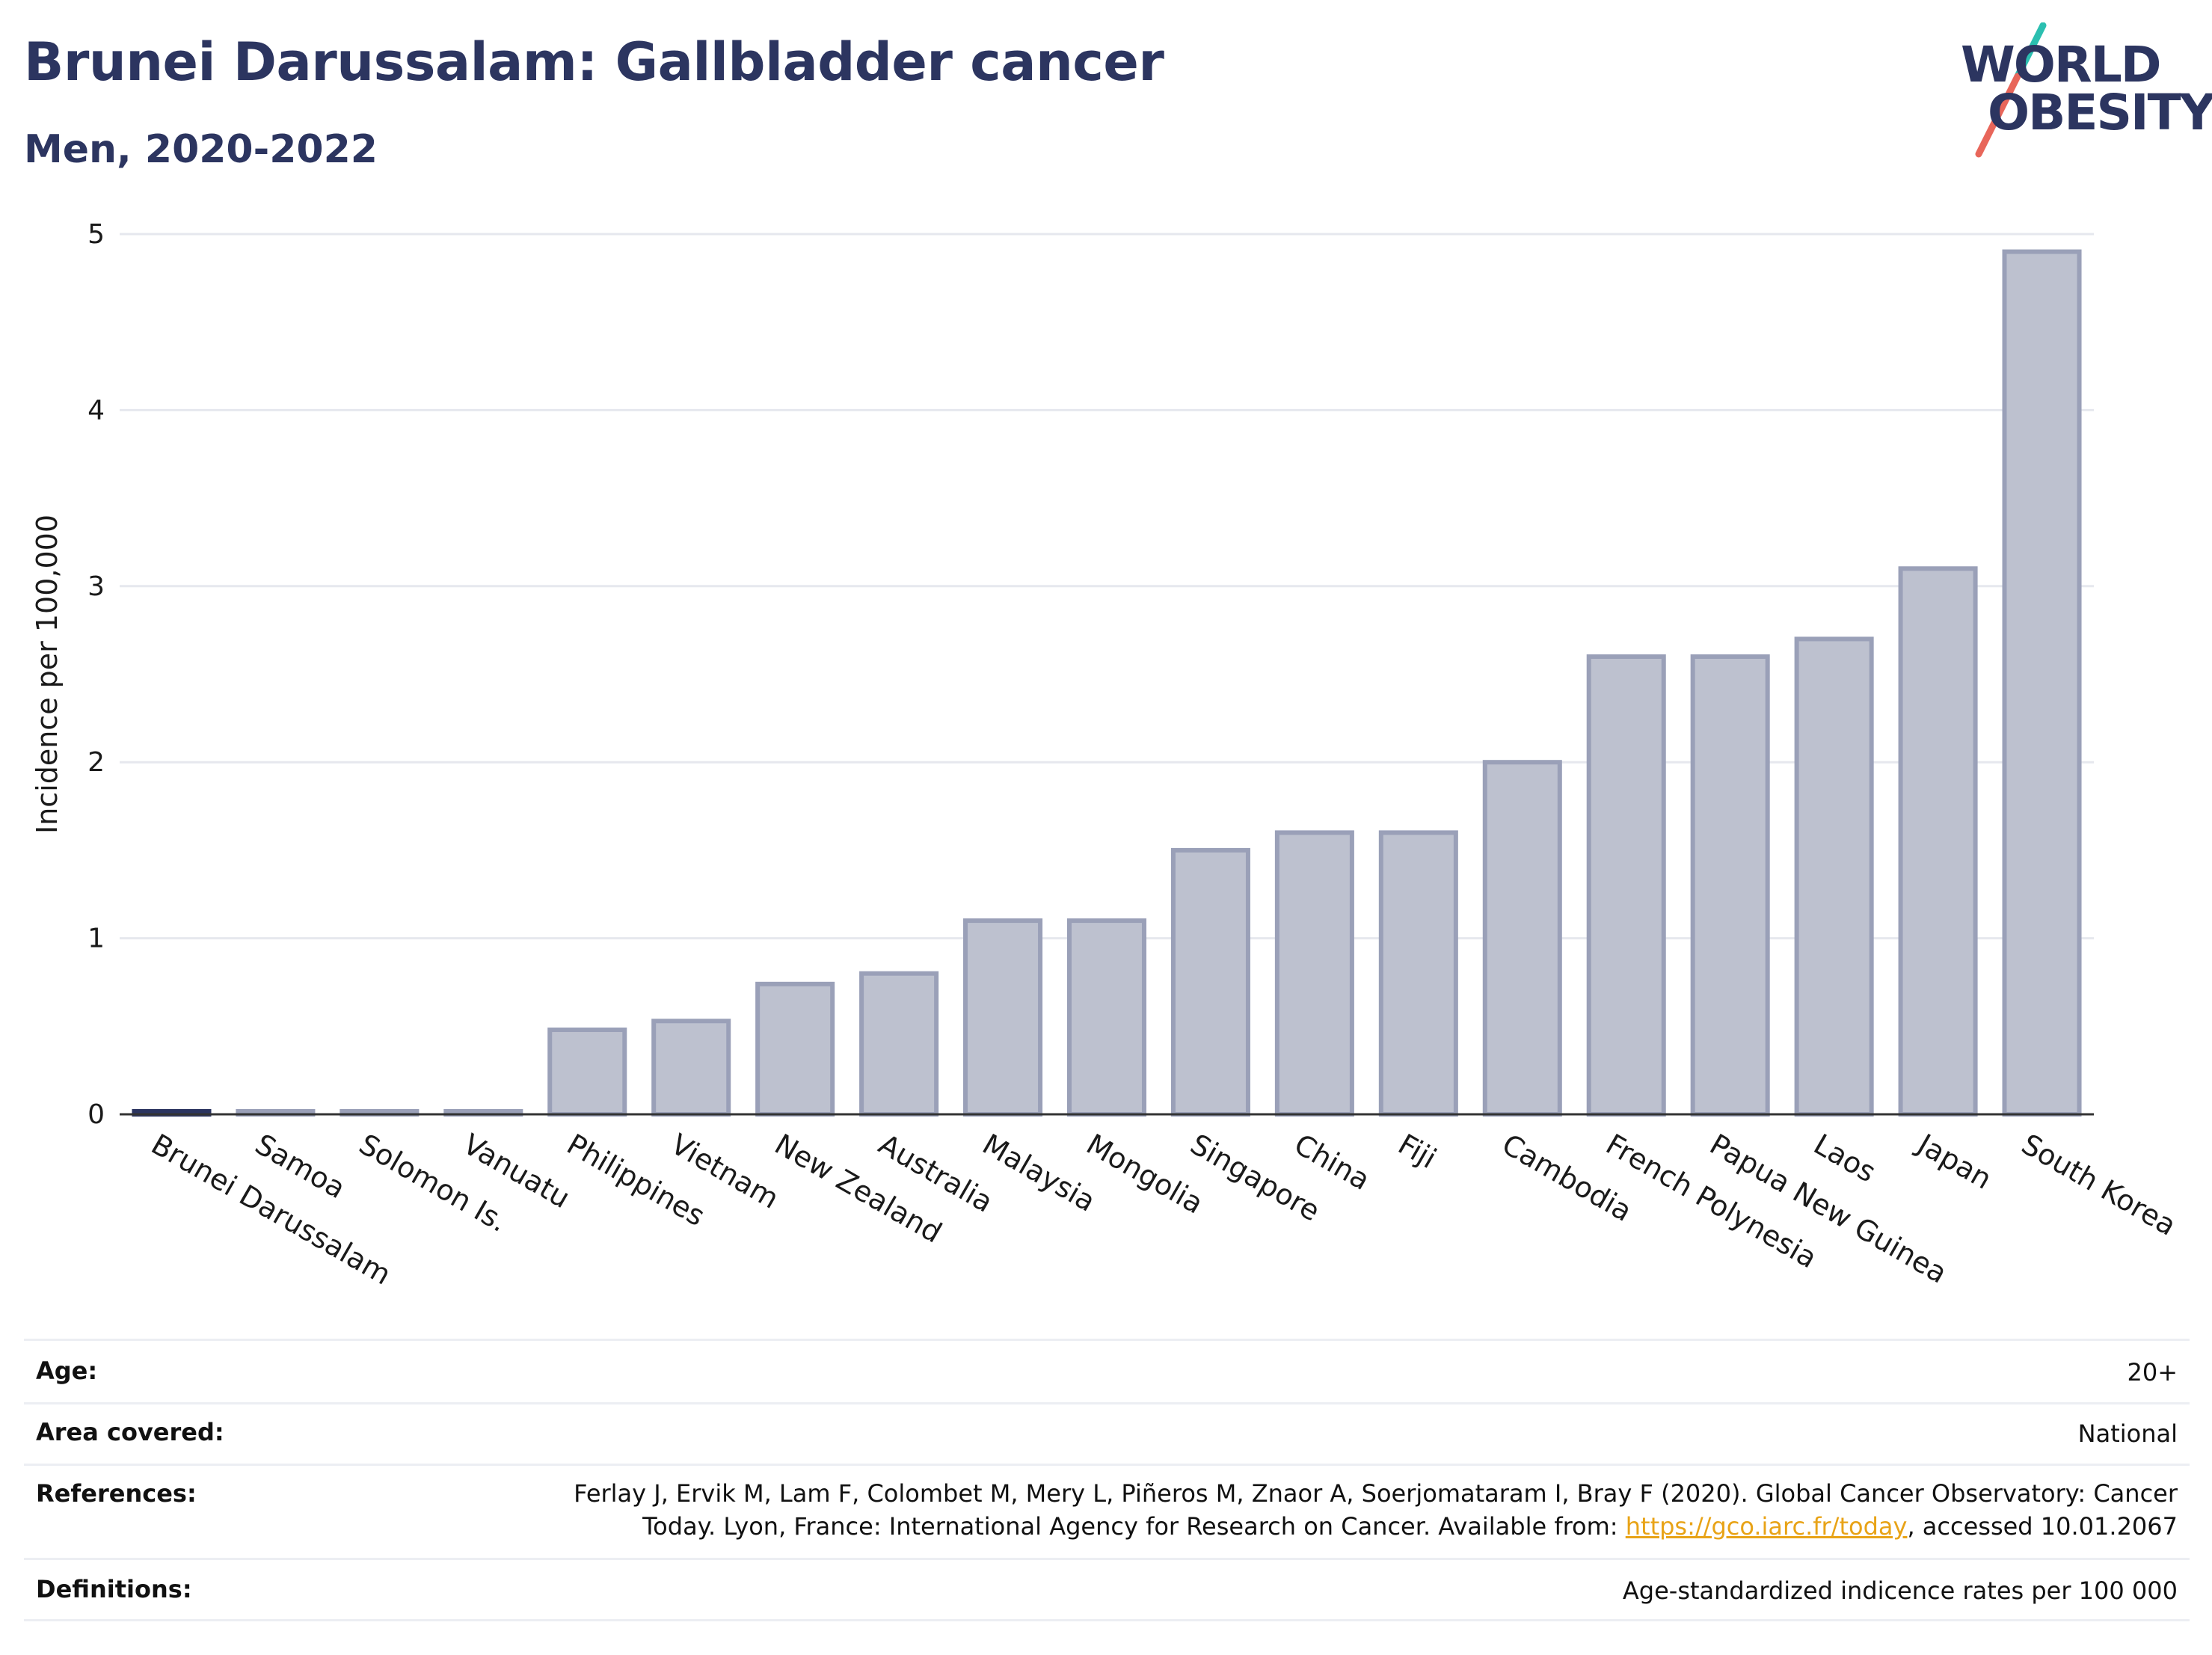 This screenshot has width=2212, height=1655. I want to click on info-row-age: Age: 20+, so click(1107, 1372).